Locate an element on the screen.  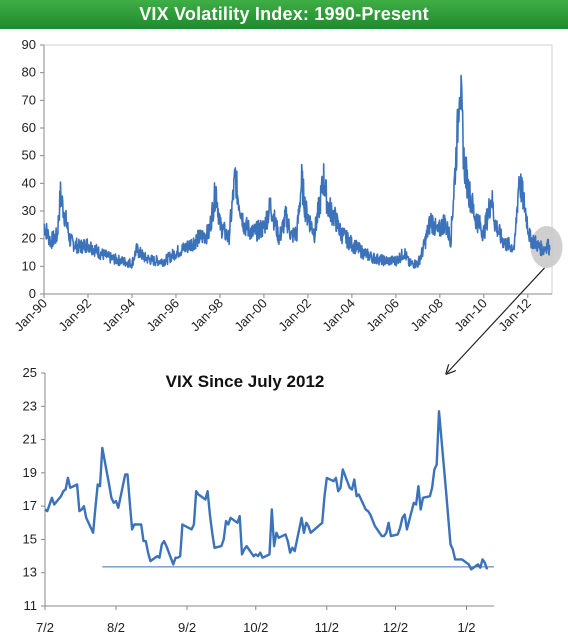
top-x-tick-label: Jan-04 is located at coordinates (338, 315).